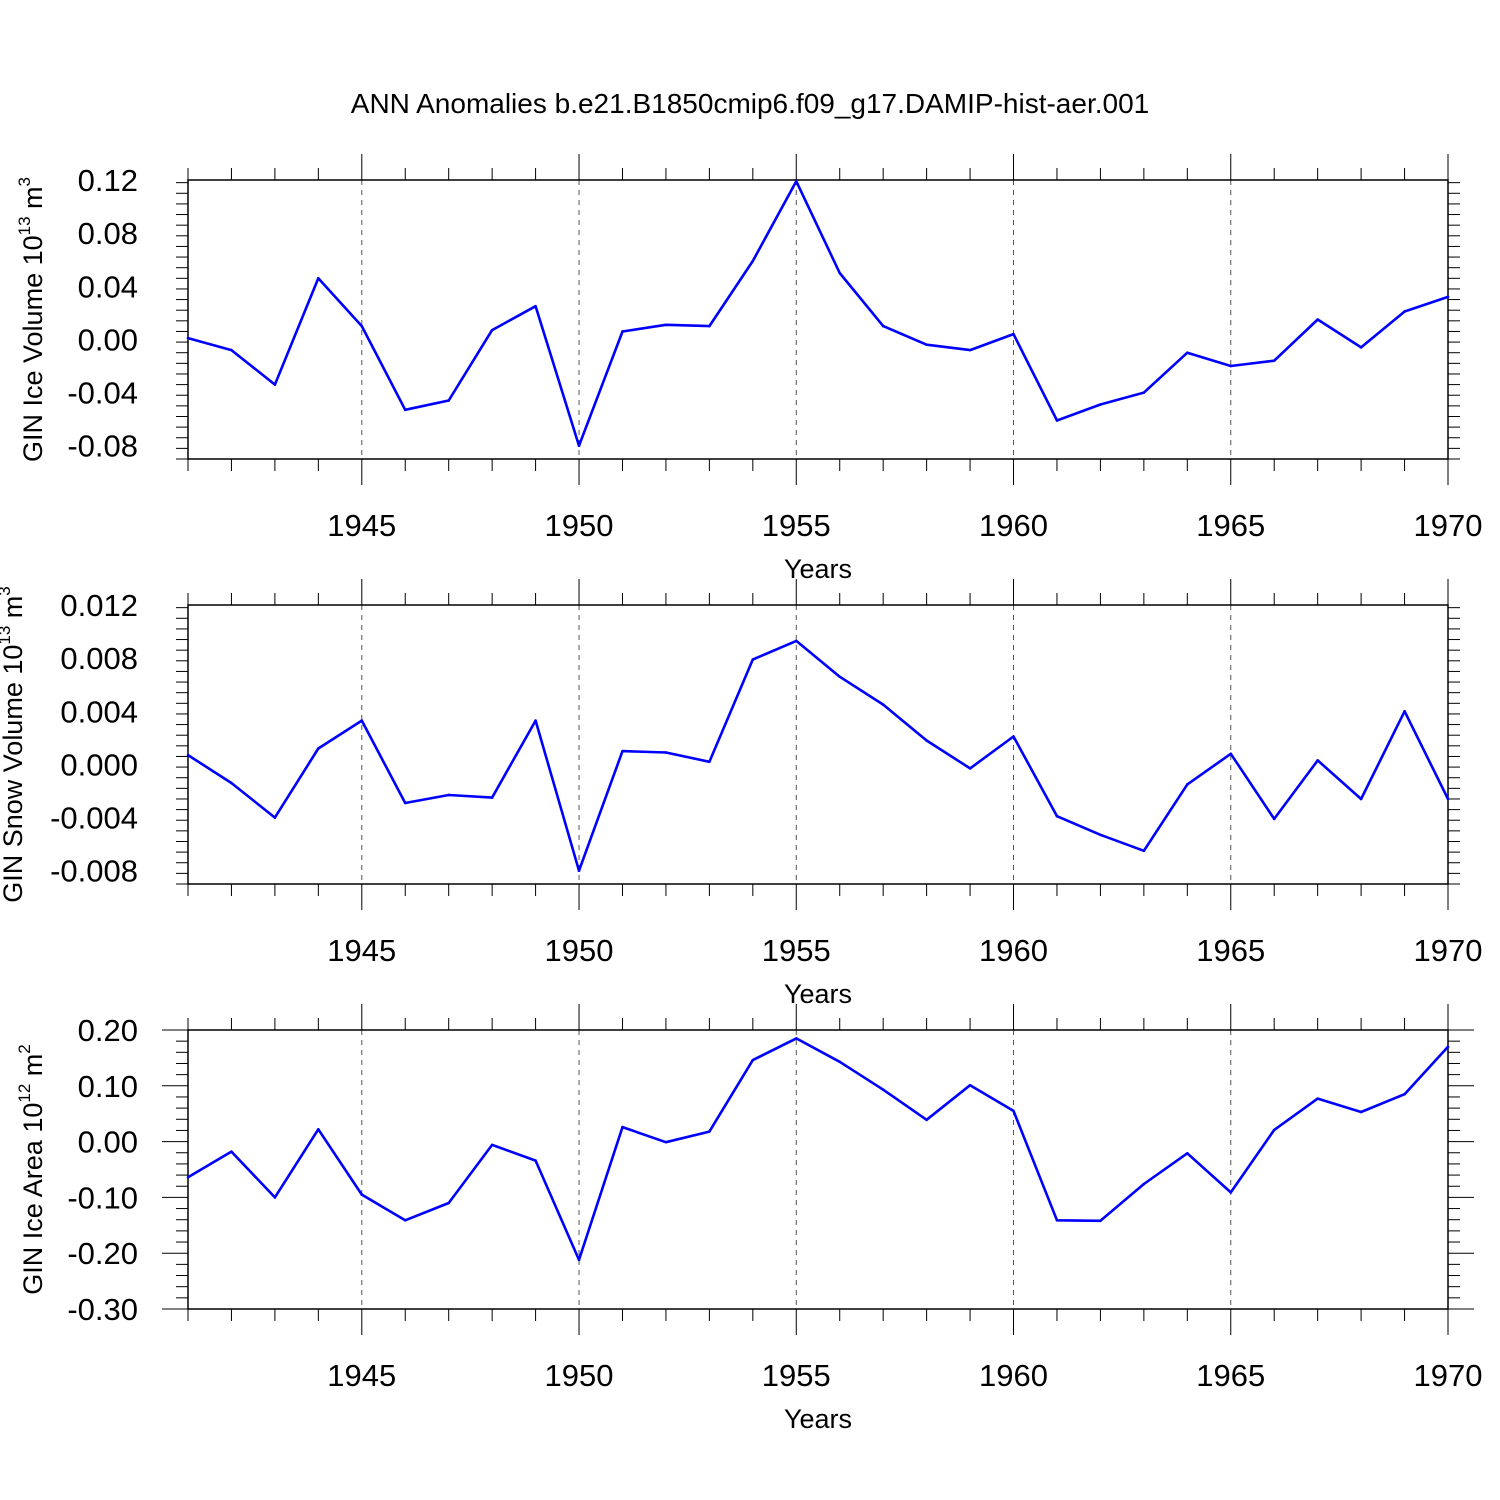 This screenshot has height=1500, width=1500. Describe the element at coordinates (108, 286) in the screenshot. I see `y-tick-label: 0.04` at that location.